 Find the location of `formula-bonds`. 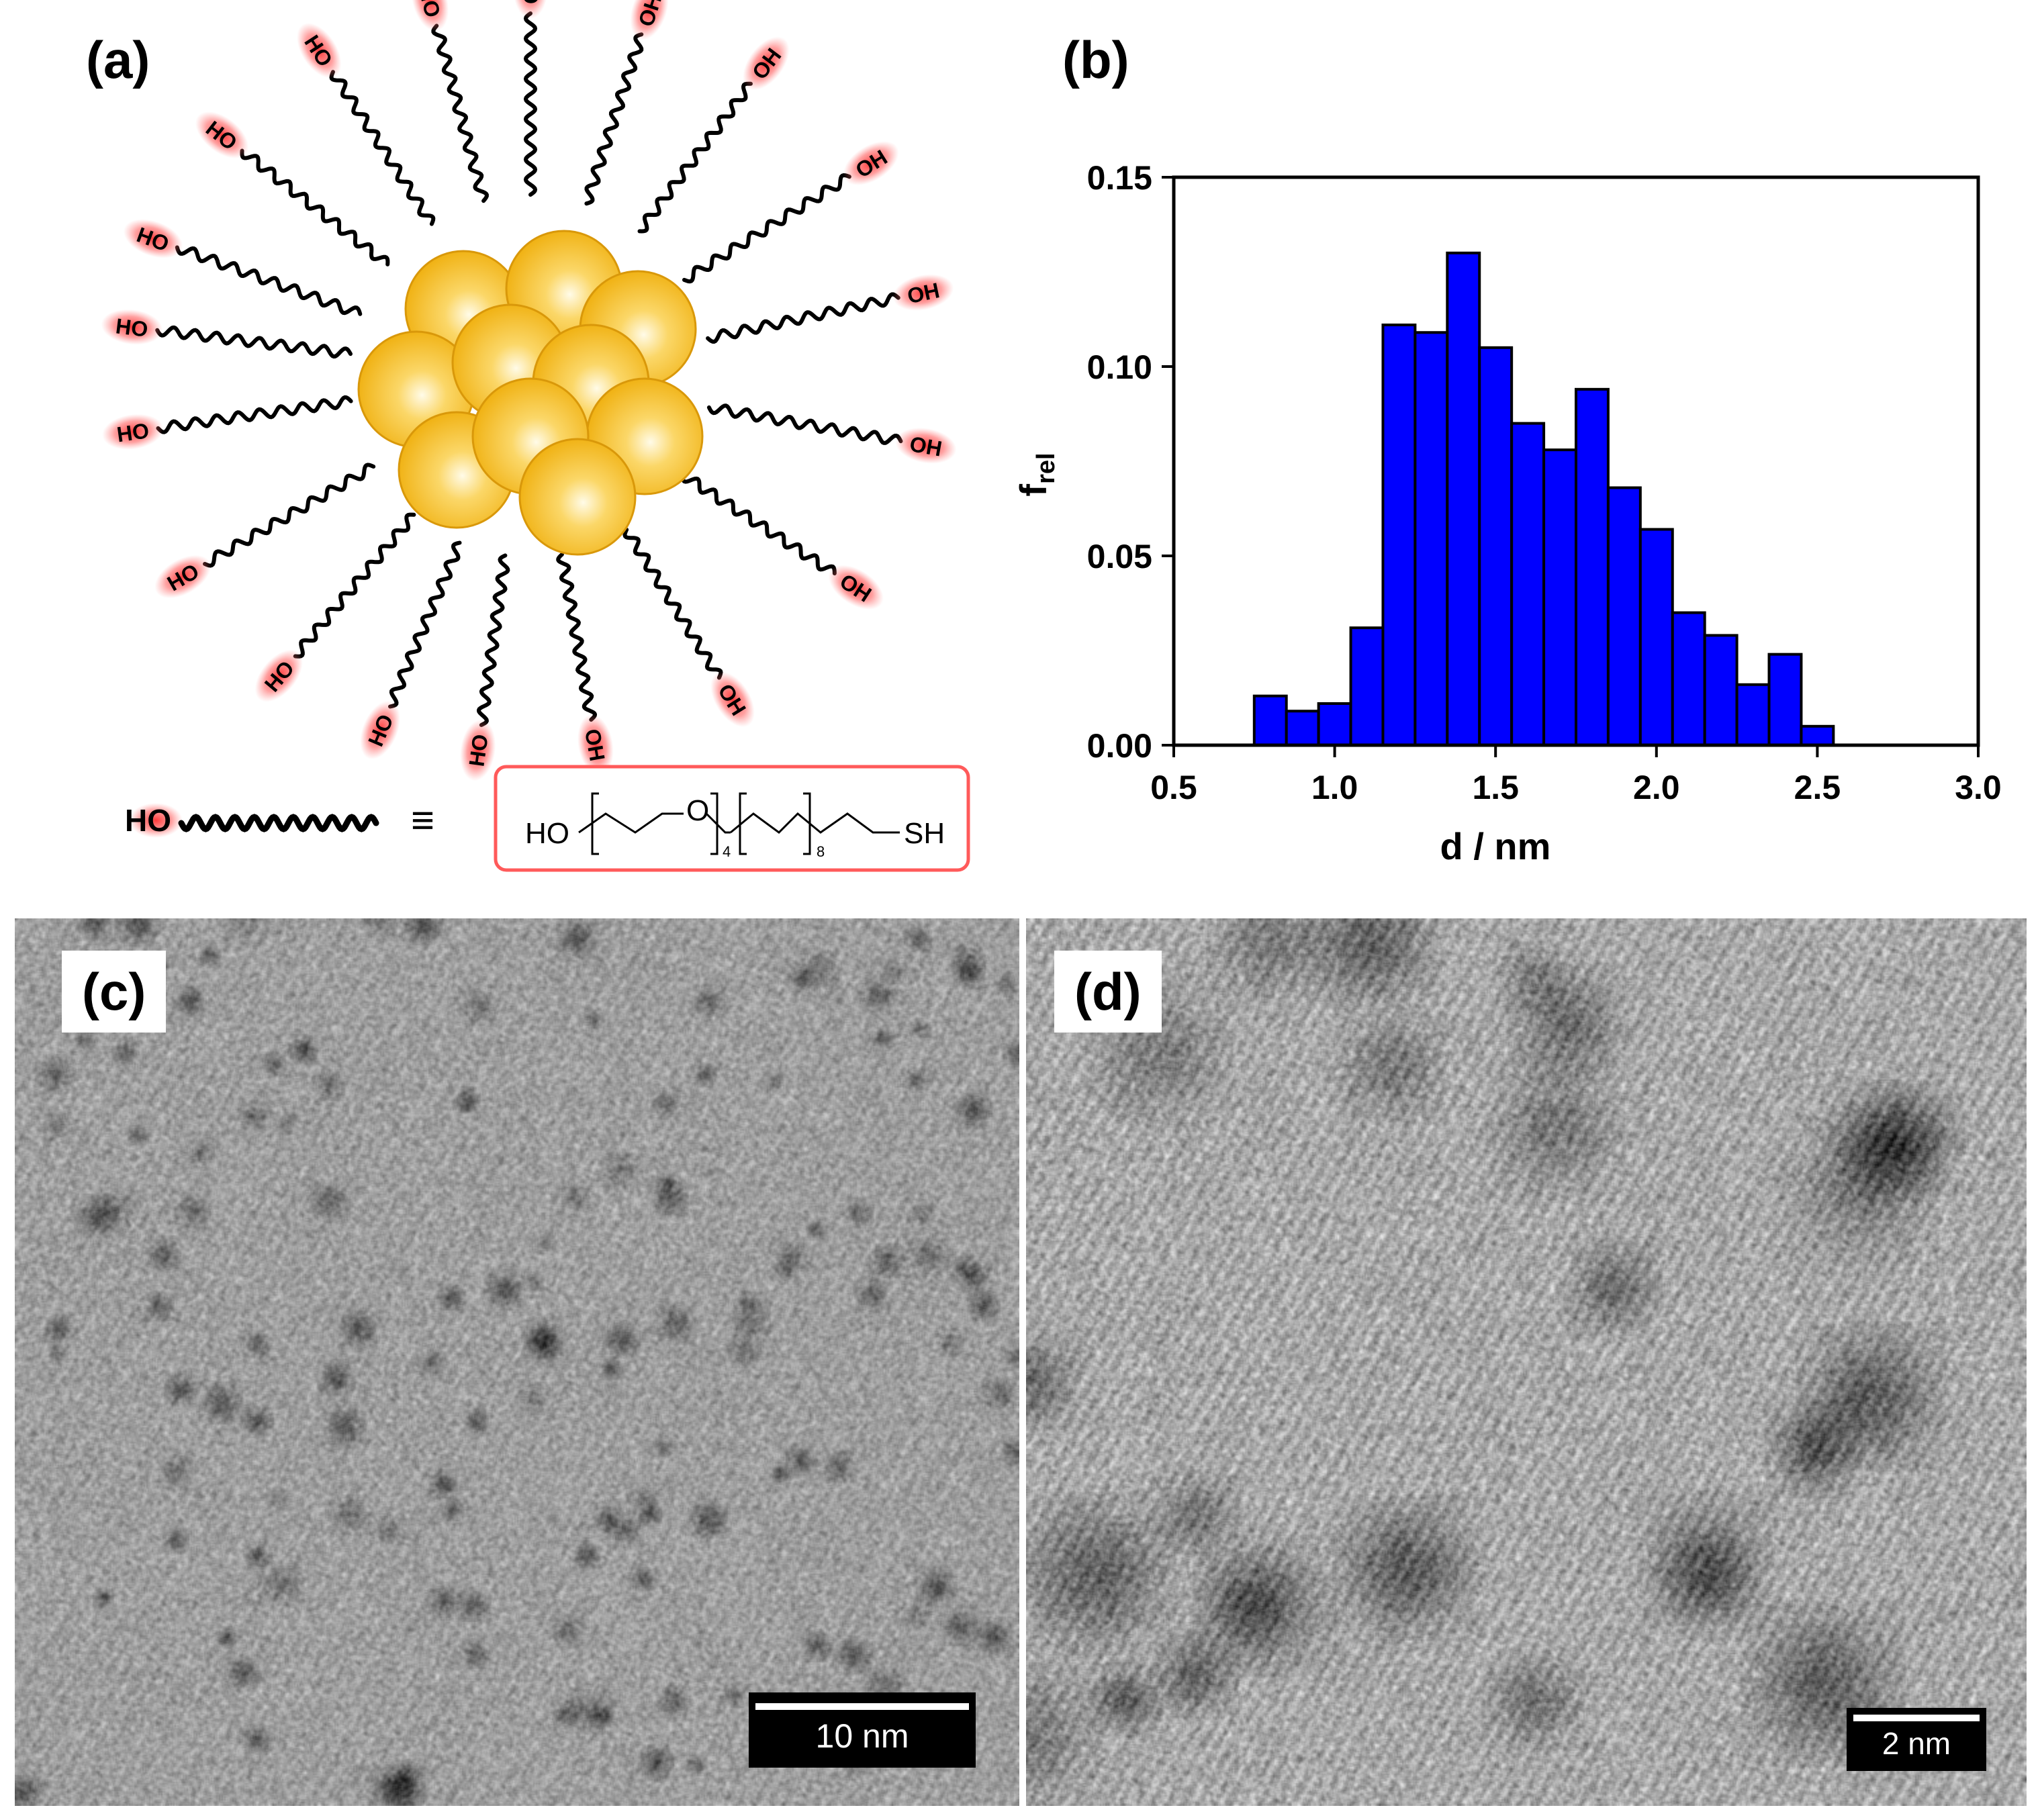

formula-bonds is located at coordinates (739, 824).